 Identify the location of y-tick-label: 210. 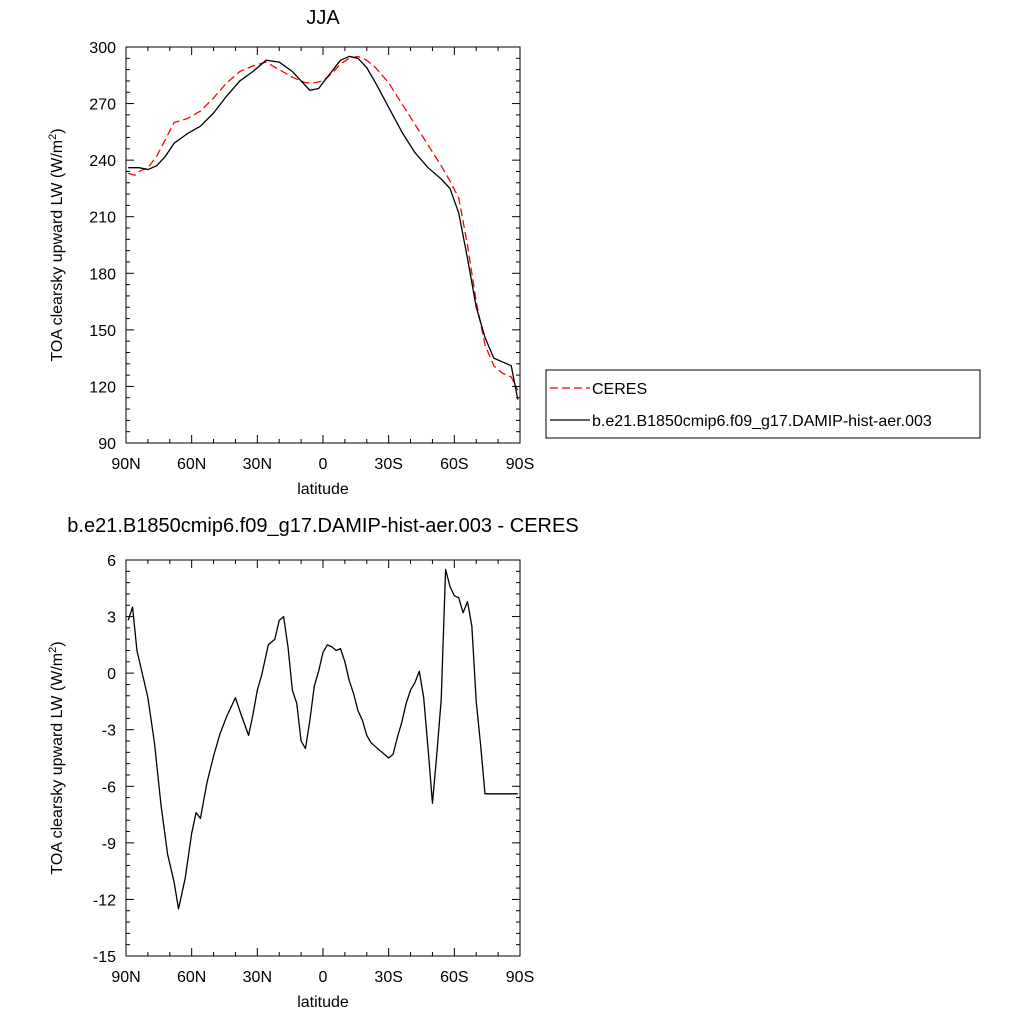
(102, 218).